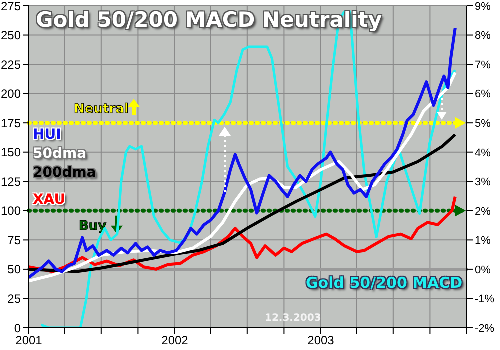 This screenshot has width=500, height=350. I want to click on y2-tick-label: 0%, so click(483, 270).